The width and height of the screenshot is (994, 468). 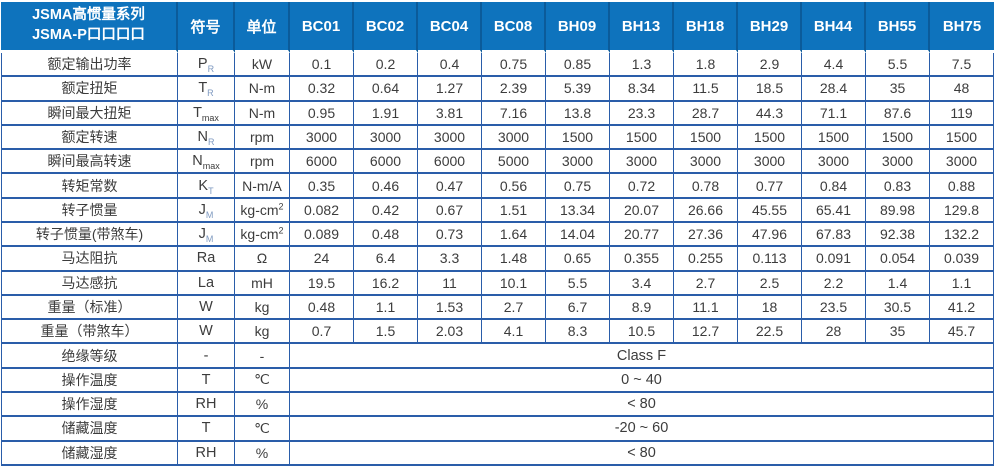 What do you see at coordinates (450, 332) in the screenshot?
I see `value-cell: 2.03` at bounding box center [450, 332].